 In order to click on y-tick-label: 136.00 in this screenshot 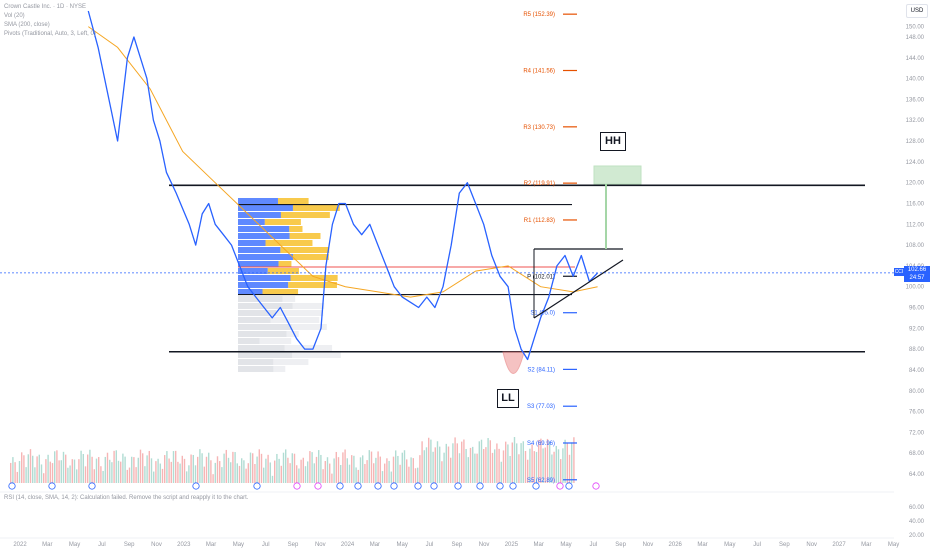, I will do `click(915, 100)`.